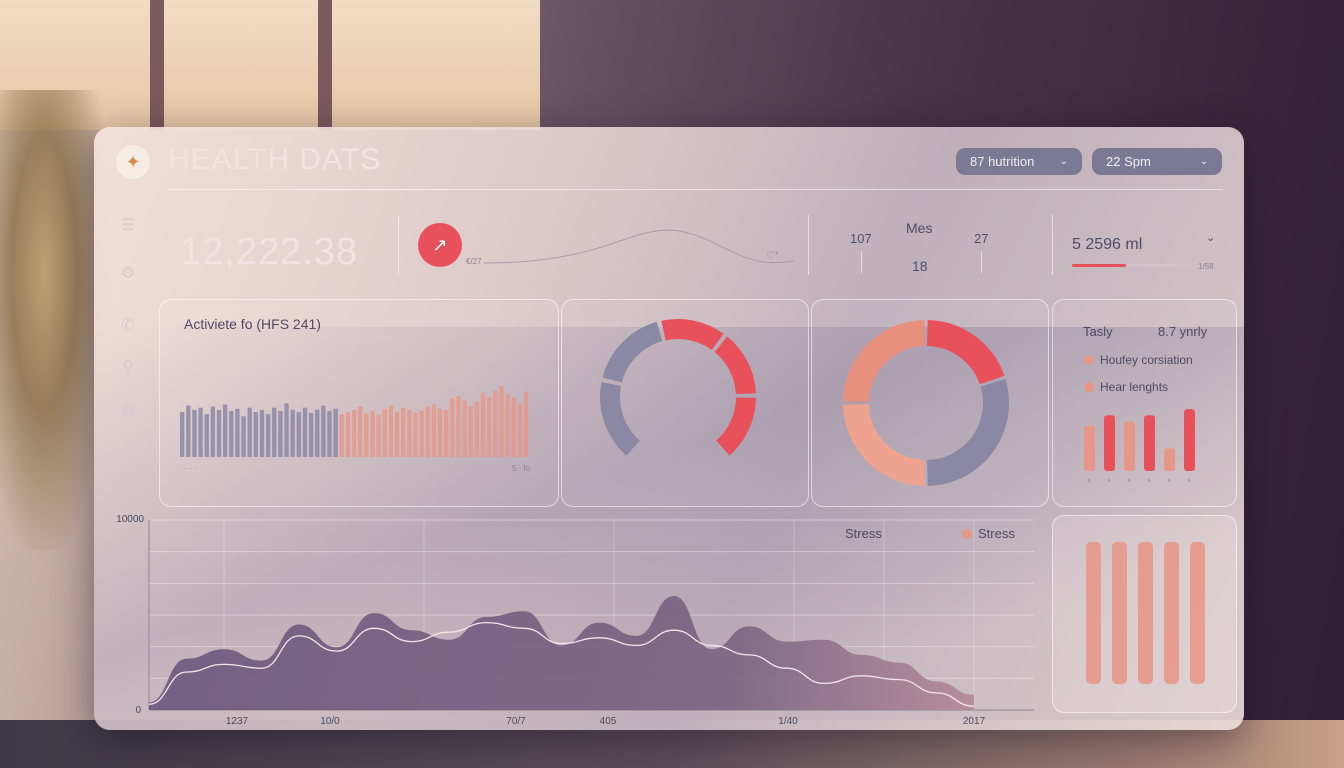  I want to click on activity-card-title: Activiete fo (HFS 241), so click(252, 324).